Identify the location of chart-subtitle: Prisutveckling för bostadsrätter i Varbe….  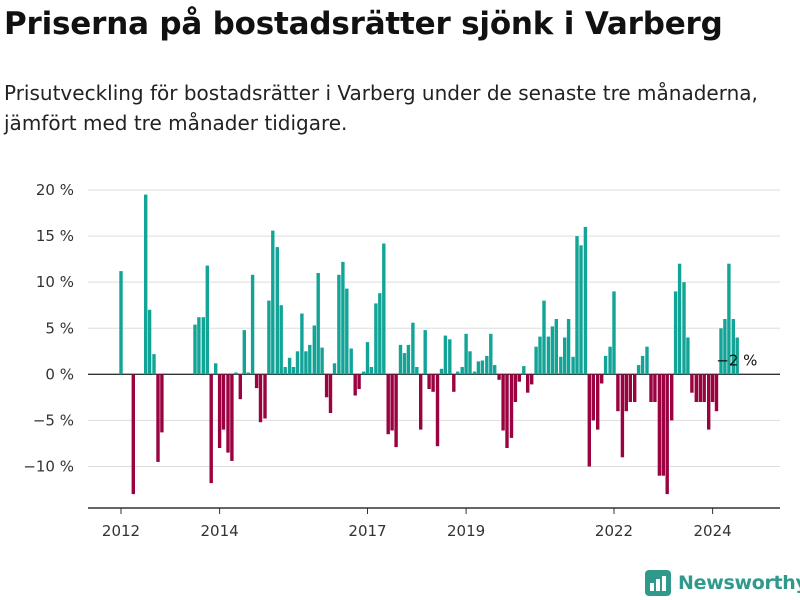
(381, 108).